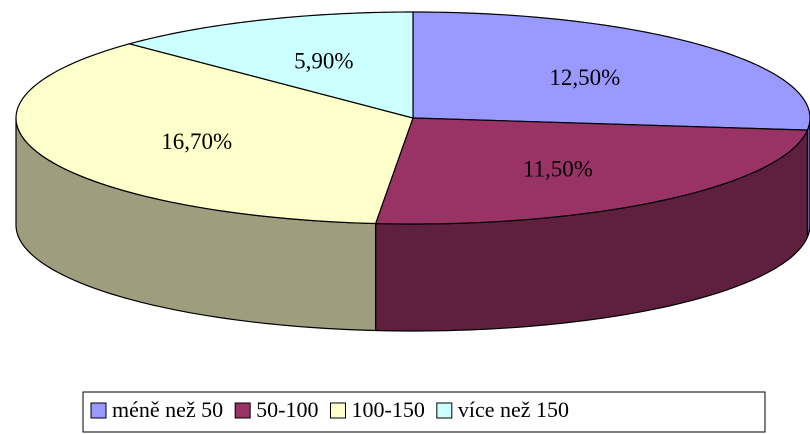 This screenshot has width=810, height=434. What do you see at coordinates (287, 409) in the screenshot?
I see `legend-label: 50-100` at bounding box center [287, 409].